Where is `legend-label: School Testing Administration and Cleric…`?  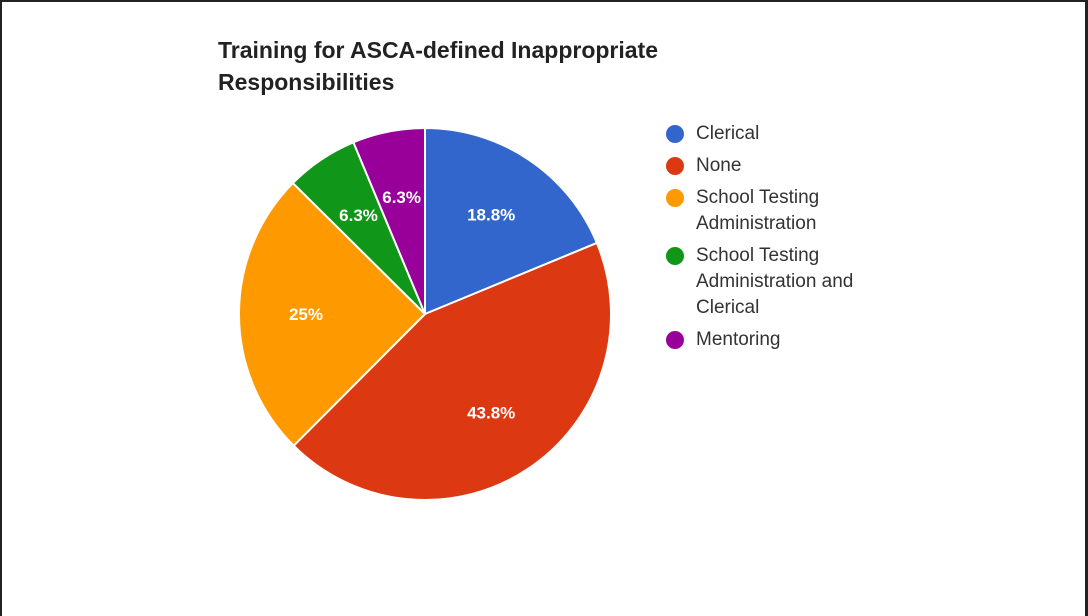 legend-label: School Testing Administration and Cleric… is located at coordinates (775, 281).